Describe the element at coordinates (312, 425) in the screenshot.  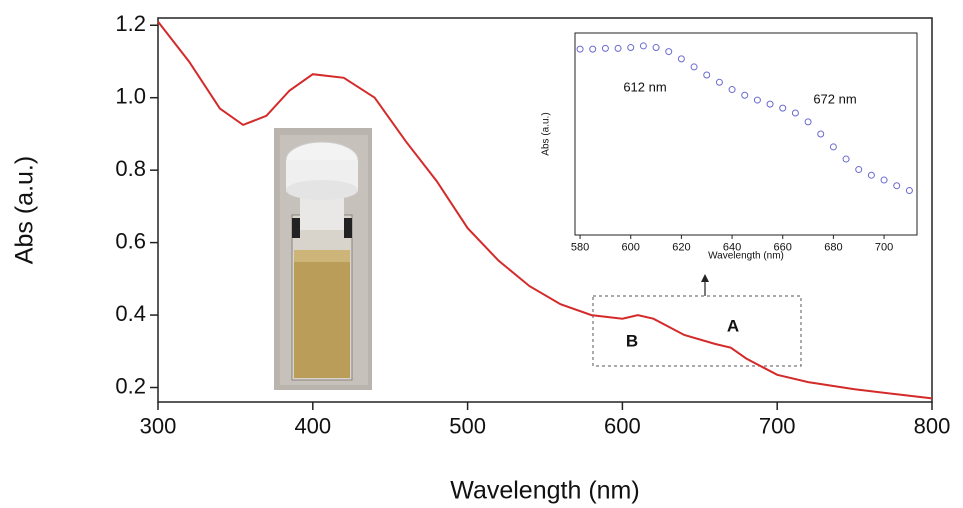
I see `x-tick-label: 400` at that location.